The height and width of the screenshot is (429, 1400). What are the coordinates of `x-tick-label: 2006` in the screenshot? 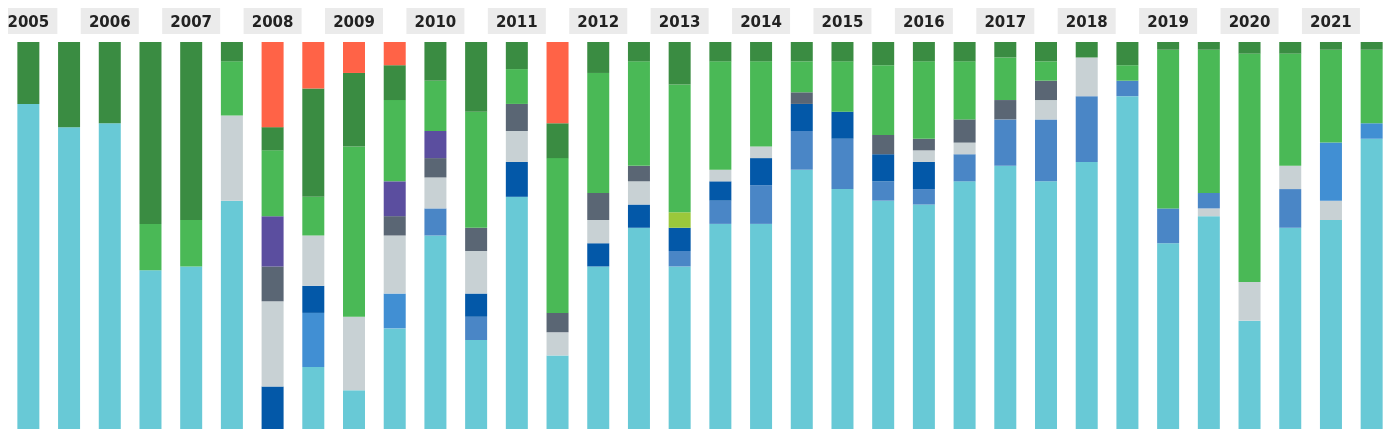 It's located at (109, 22).